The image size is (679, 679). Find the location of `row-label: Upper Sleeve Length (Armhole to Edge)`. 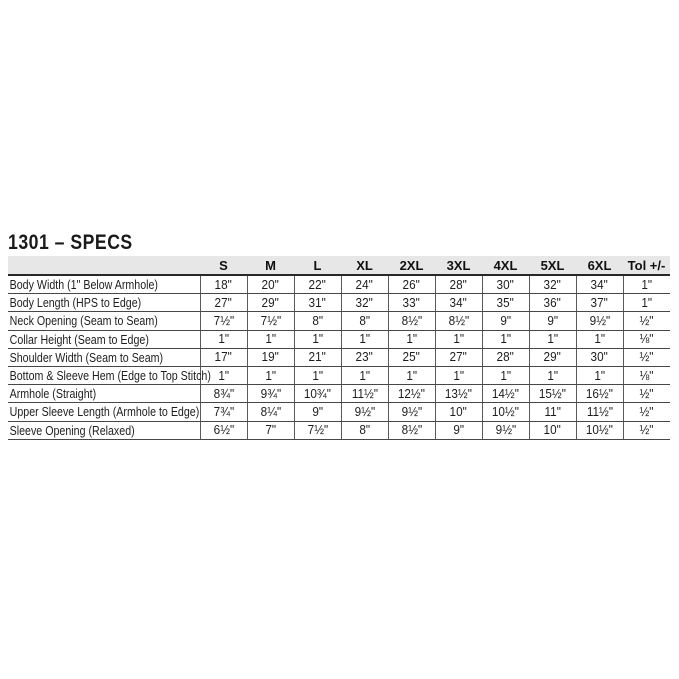

row-label: Upper Sleeve Length (Armhole to Edge) is located at coordinates (104, 412).